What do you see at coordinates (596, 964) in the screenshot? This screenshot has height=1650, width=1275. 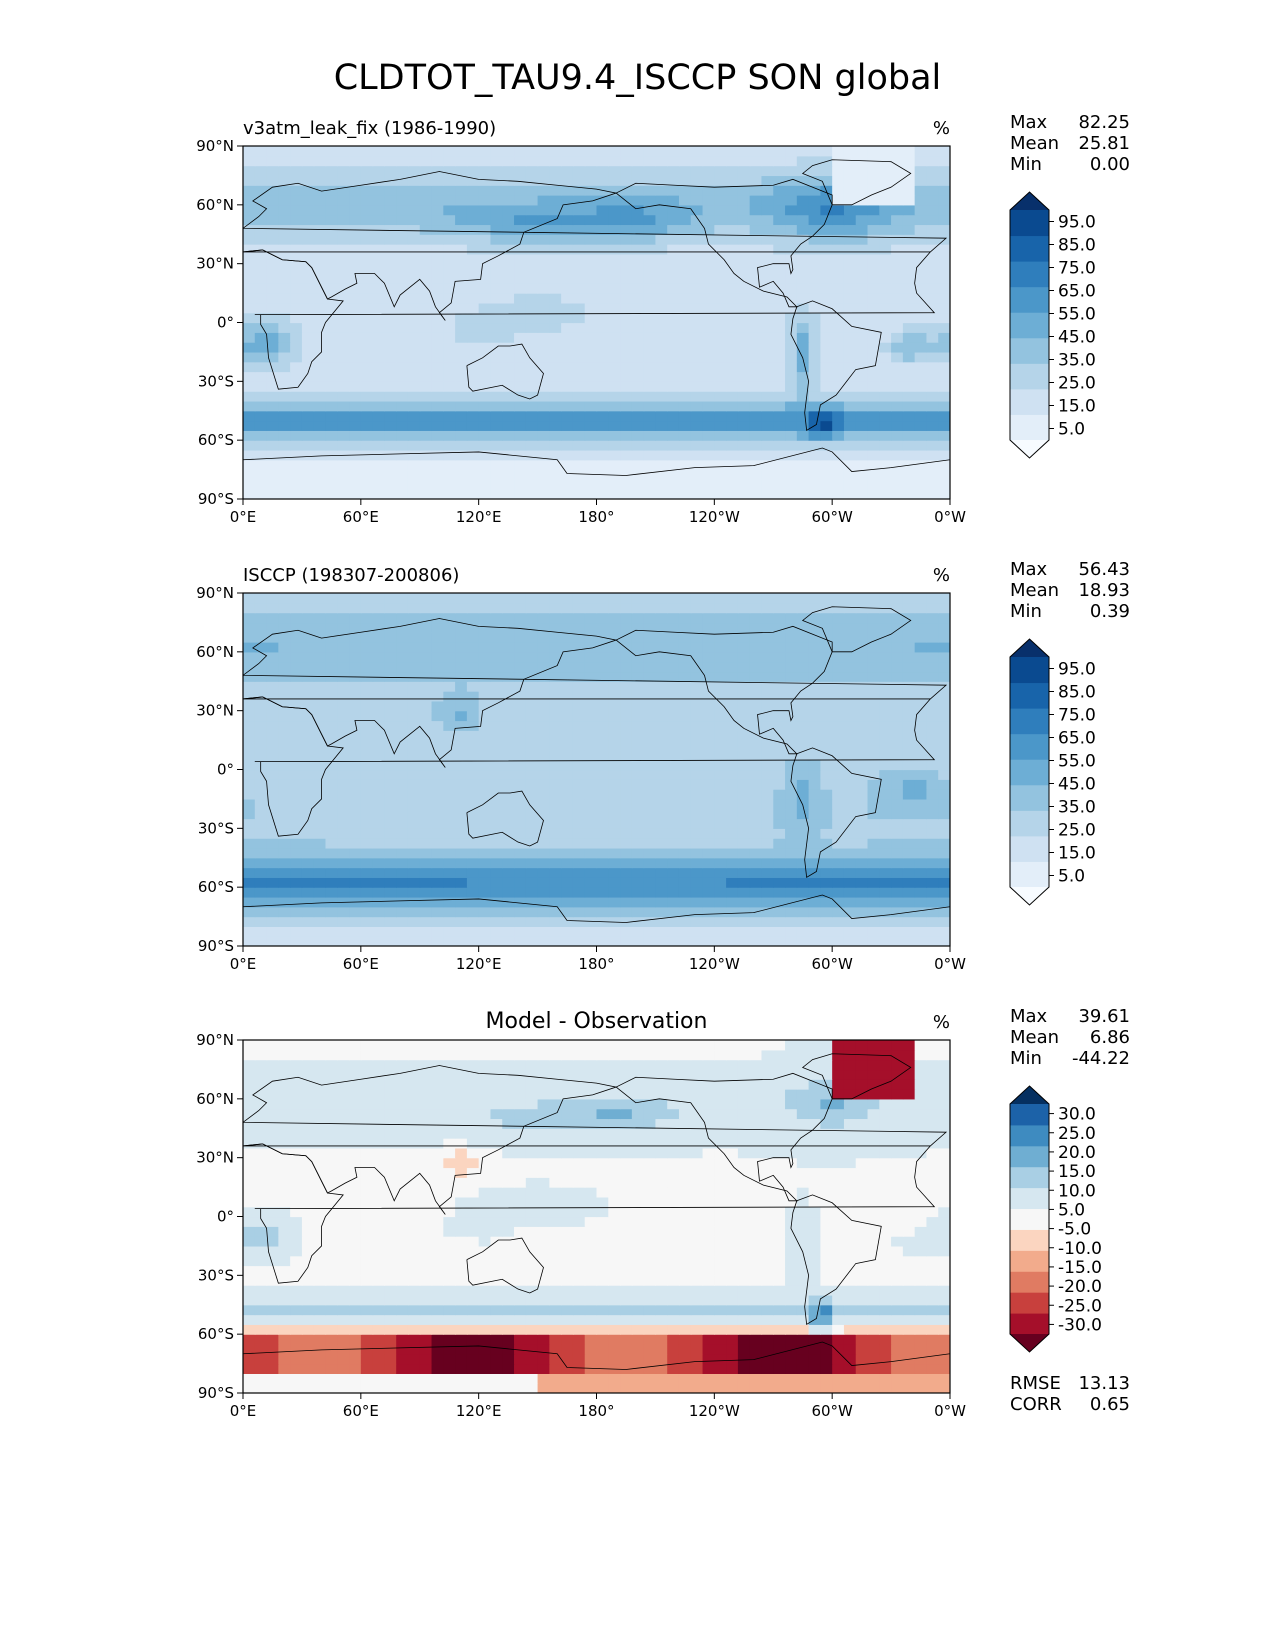 I see `x-tick-label: 180°` at bounding box center [596, 964].